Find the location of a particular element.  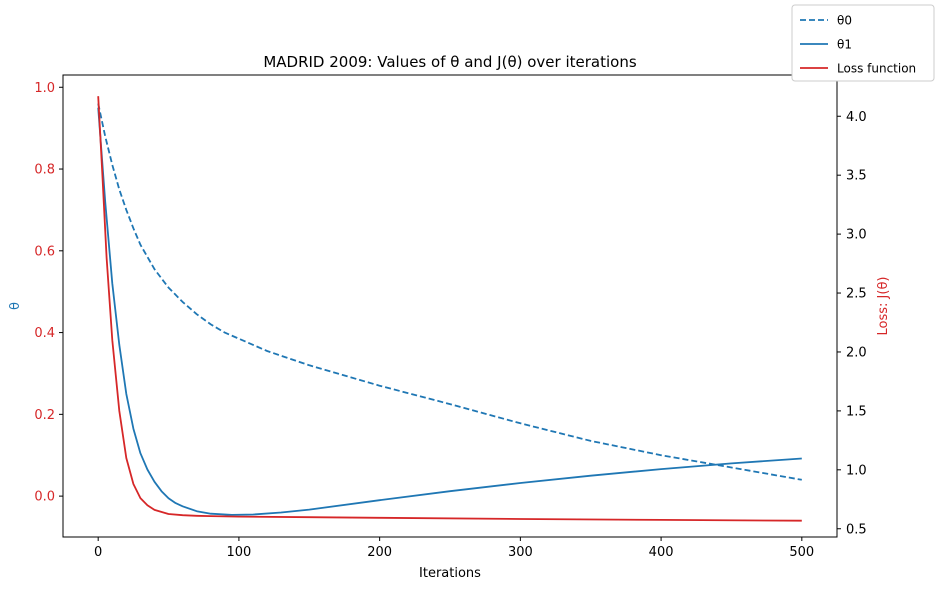

legend-box is located at coordinates (863, 43).